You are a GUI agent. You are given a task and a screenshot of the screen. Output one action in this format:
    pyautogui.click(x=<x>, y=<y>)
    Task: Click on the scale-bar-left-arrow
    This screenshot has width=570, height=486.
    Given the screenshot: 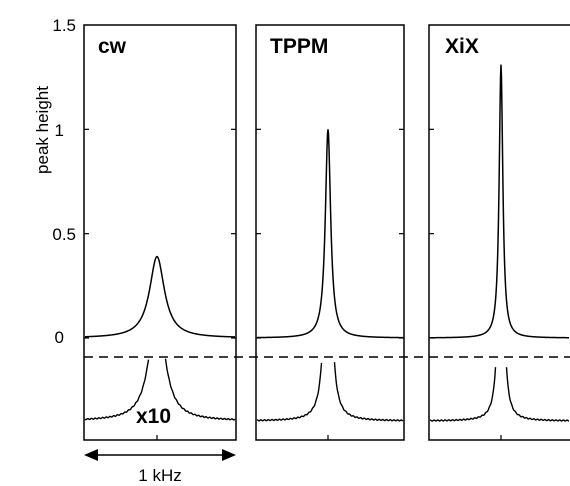 What is the action you would take?
    pyautogui.click(x=91, y=455)
    